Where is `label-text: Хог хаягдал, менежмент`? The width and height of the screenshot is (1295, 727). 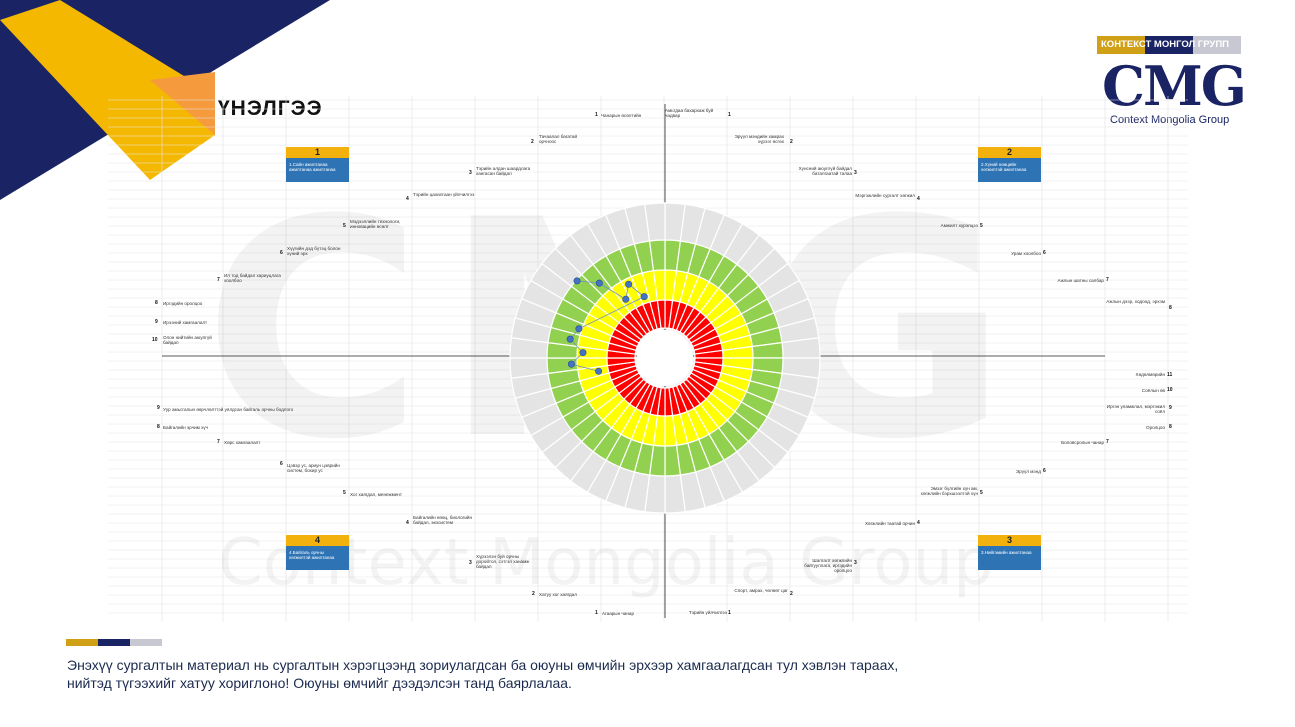
label-text: Хог хаягдал, менежмент is located at coordinates (376, 494).